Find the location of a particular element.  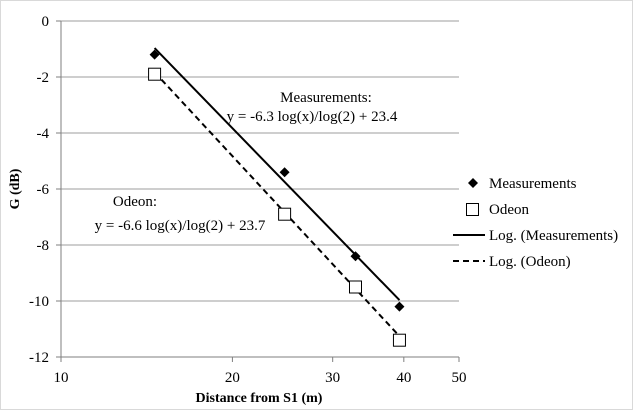

legend-item-log-measurements: Log. (Measurements) is located at coordinates (535, 236).